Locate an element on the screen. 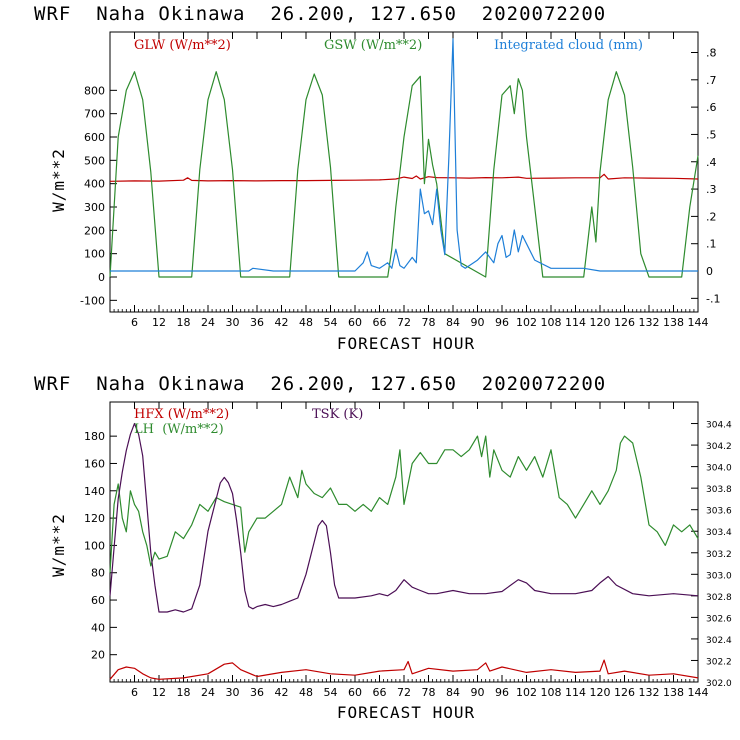  y2-tick-label: 302.2 is located at coordinates (719, 662).